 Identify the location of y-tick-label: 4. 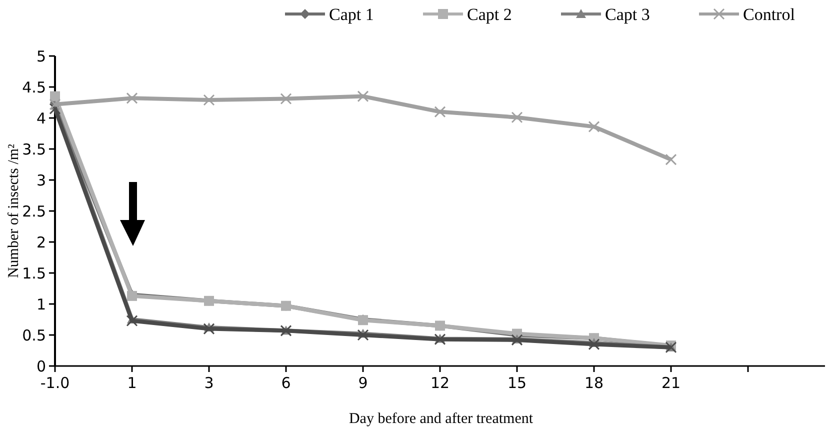
(41, 118).